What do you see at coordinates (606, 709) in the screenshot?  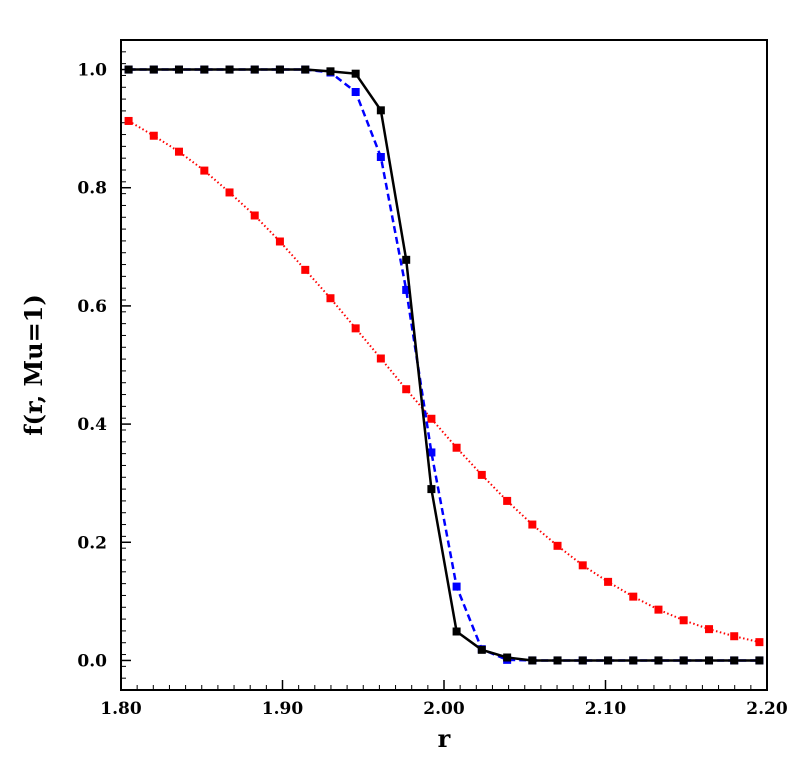 I see `x-tick-label: 2.10` at bounding box center [606, 709].